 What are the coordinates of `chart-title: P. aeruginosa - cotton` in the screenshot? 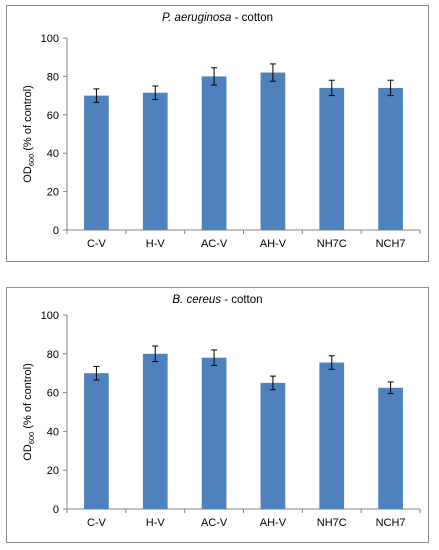 It's located at (217, 18).